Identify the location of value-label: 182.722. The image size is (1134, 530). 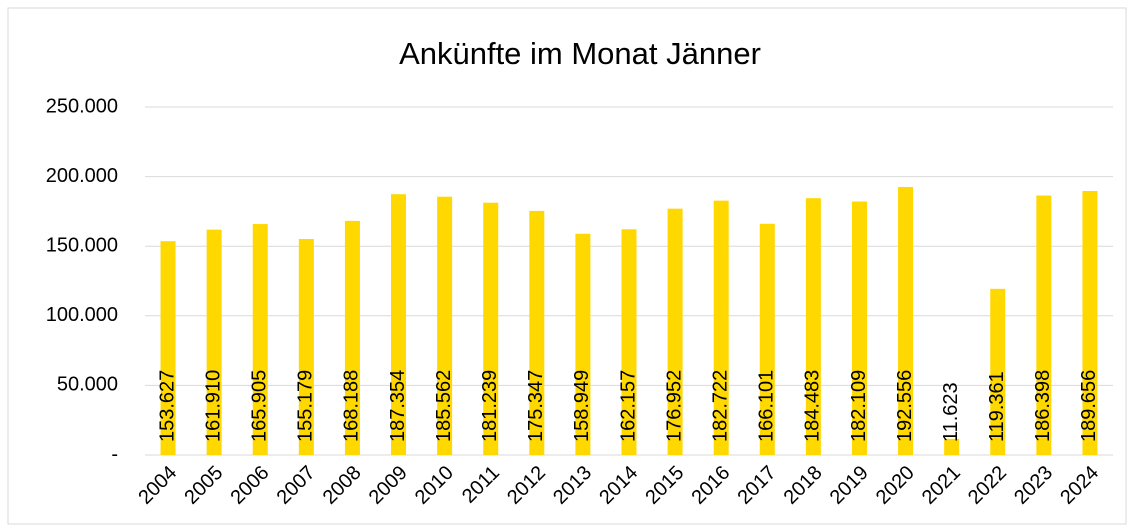
(720, 406).